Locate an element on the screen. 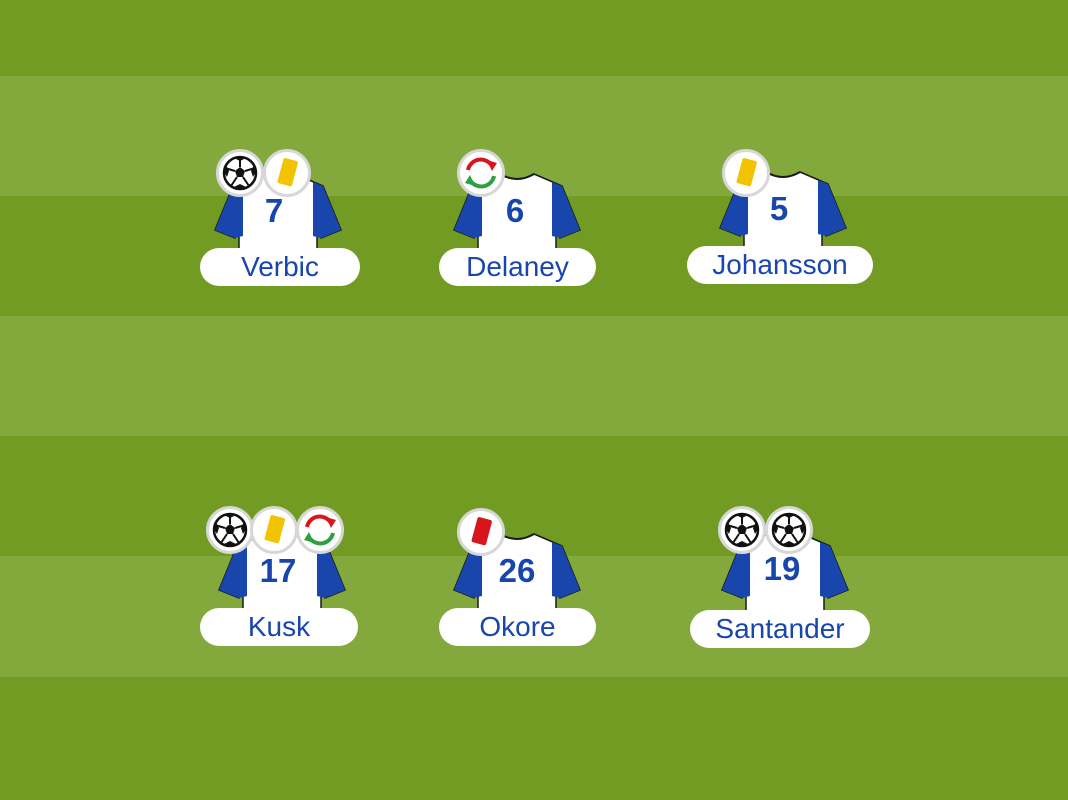 This screenshot has height=800, width=1068. player-name: Santander is located at coordinates (780, 629).